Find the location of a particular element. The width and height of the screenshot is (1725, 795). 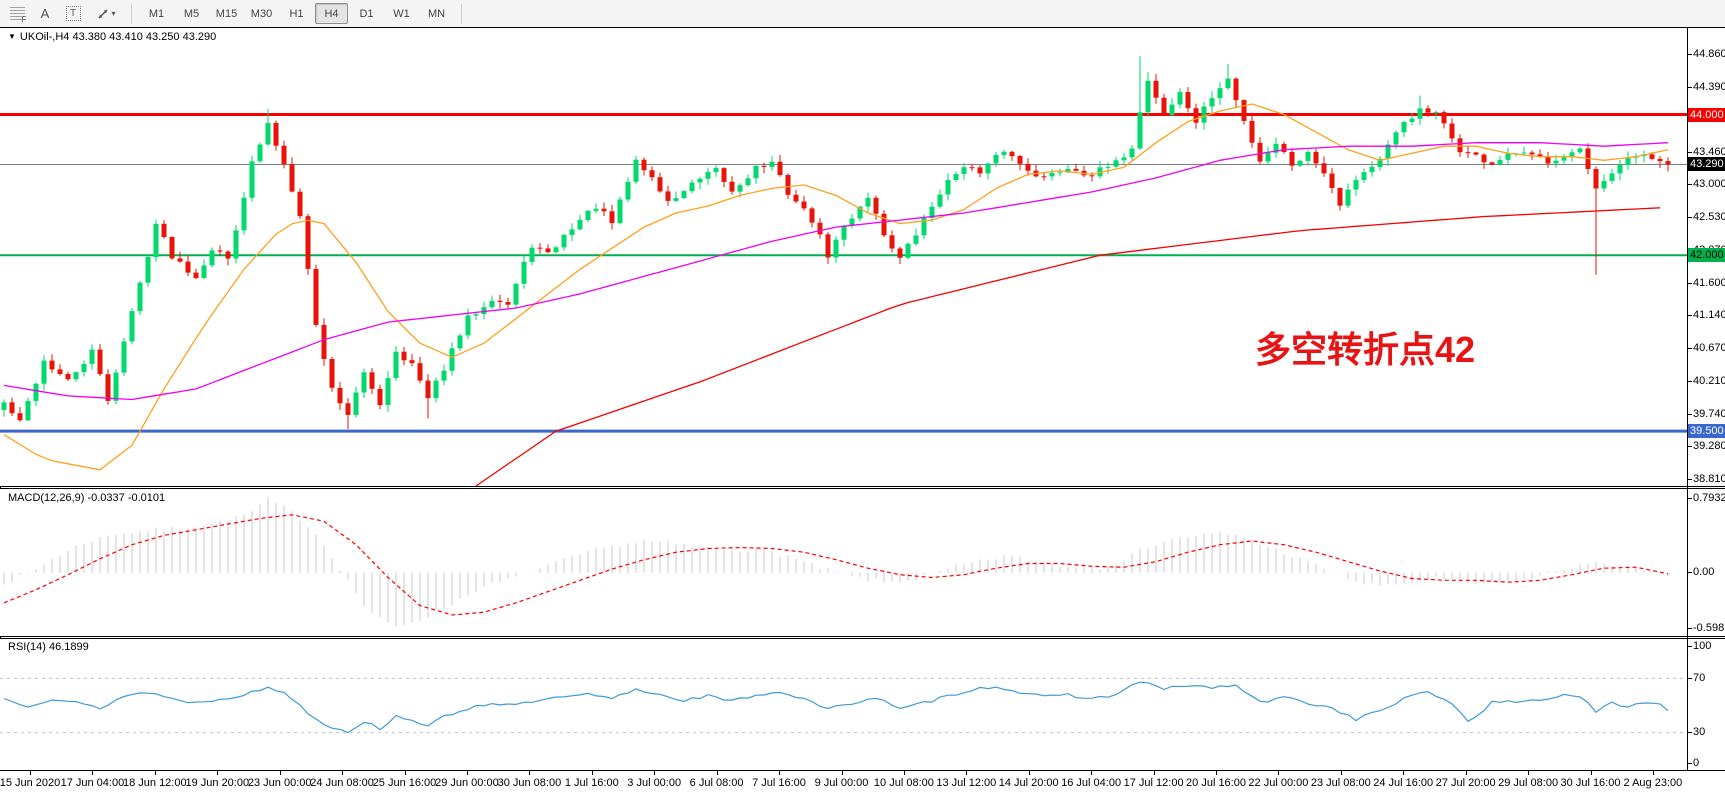

price-tick-label: 40.670 is located at coordinates (1709, 348).